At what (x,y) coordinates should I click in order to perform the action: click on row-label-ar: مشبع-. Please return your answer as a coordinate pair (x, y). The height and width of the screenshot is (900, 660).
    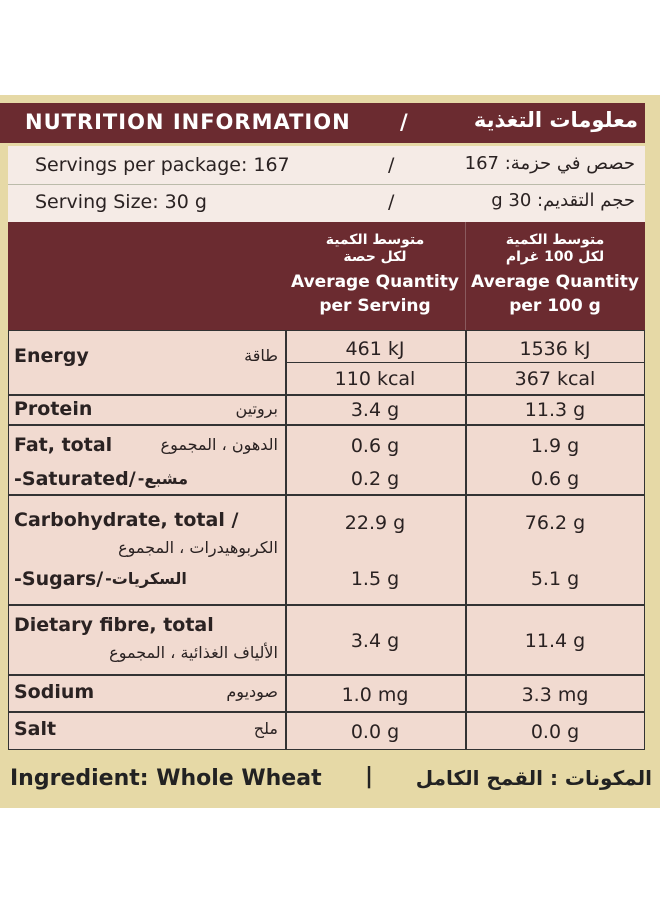
    Looking at the image, I should click on (162, 478).